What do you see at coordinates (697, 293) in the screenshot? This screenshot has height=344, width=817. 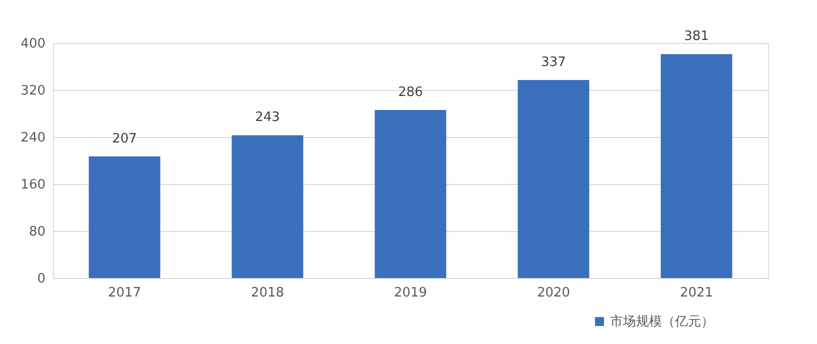 I see `x-tick-label: 2021` at bounding box center [697, 293].